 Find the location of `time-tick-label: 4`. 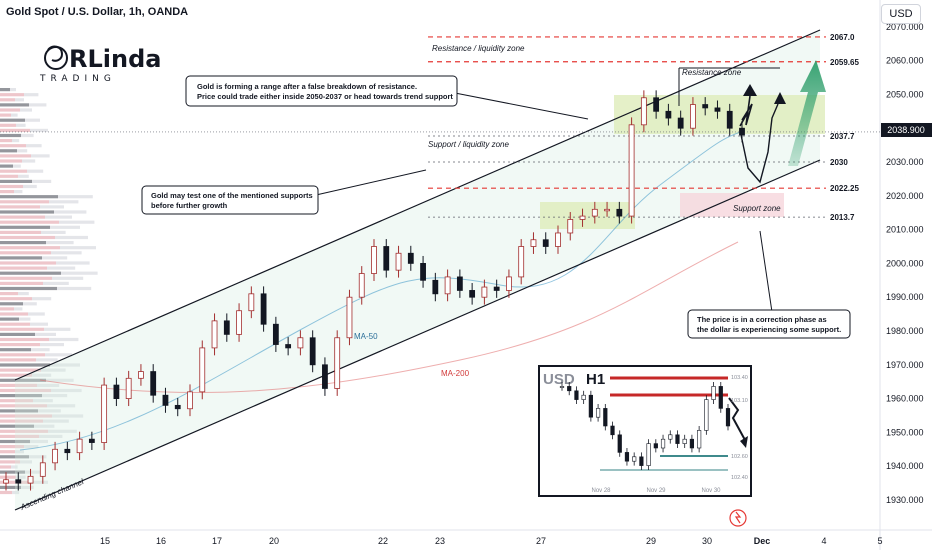

time-tick-label: 4 is located at coordinates (823, 541).